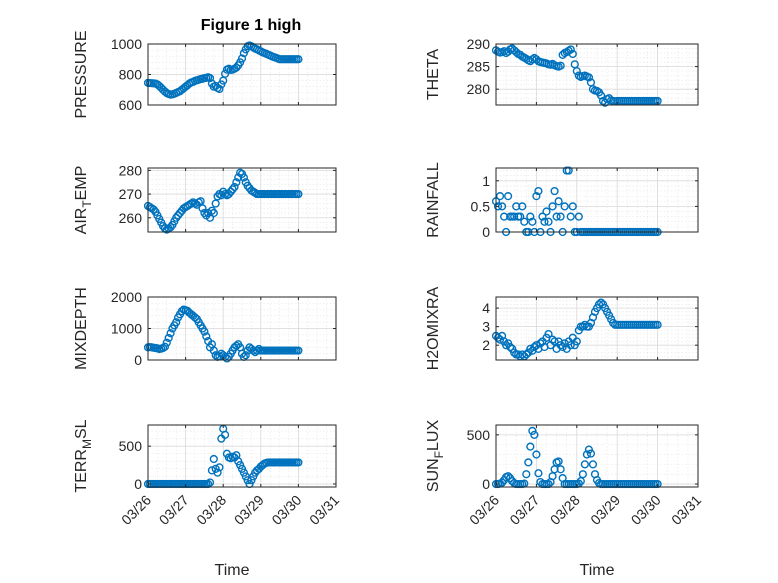  Describe the element at coordinates (131, 218) in the screenshot. I see `y-tick-label: 260` at that location.